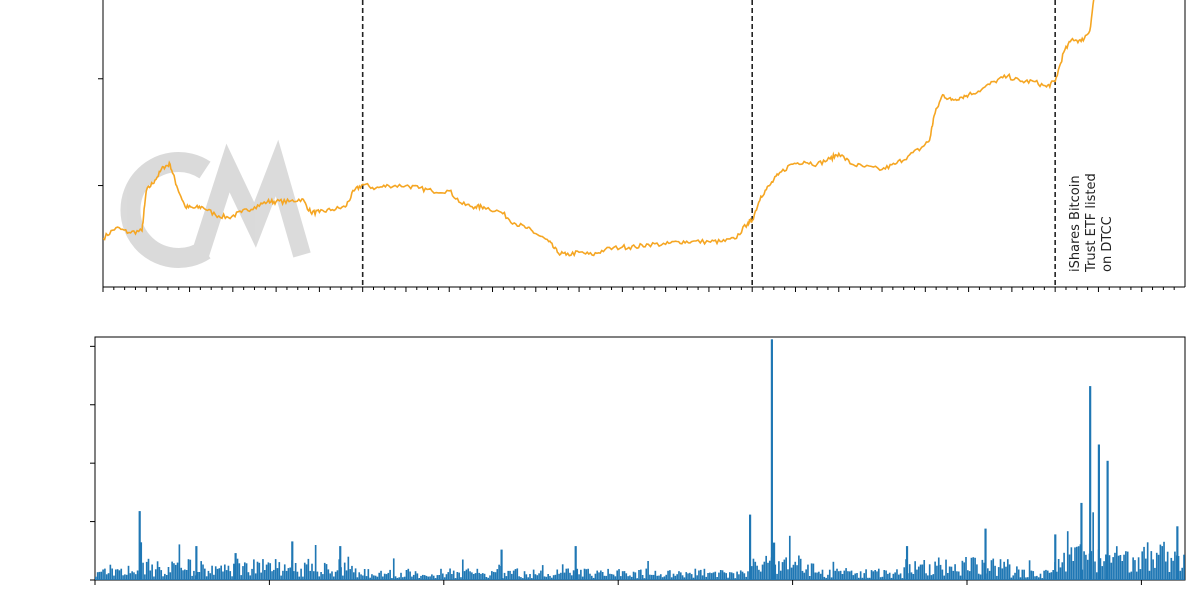  Describe the element at coordinates (1091, 223) in the screenshot. I see `annotation-ishares-etf: iShares BitcoinTrust ETF listedon DTCC` at that location.